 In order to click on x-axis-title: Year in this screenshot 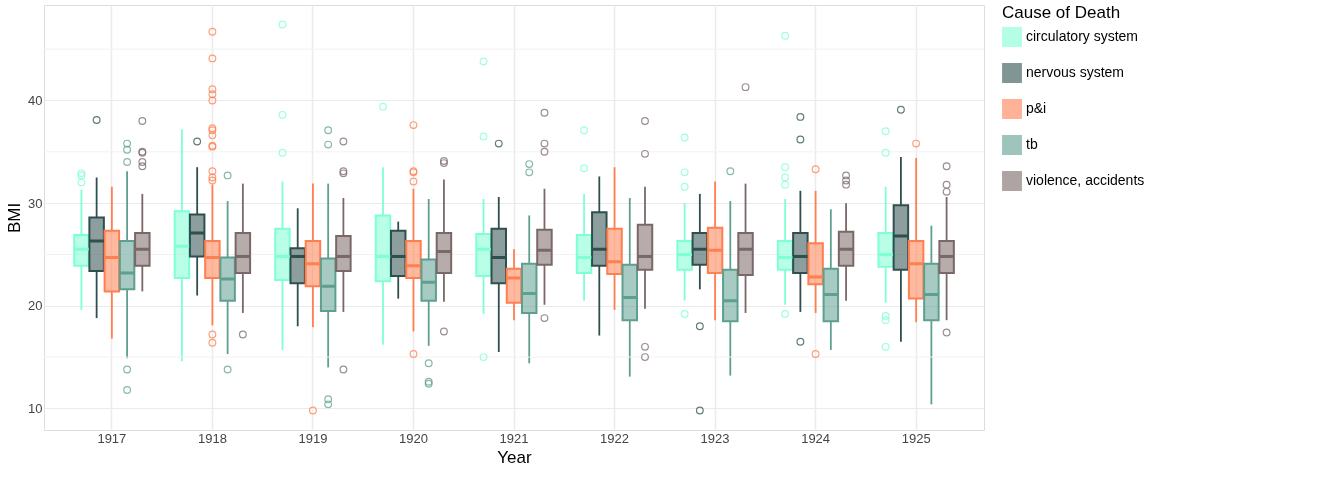, I will do `click(515, 457)`.